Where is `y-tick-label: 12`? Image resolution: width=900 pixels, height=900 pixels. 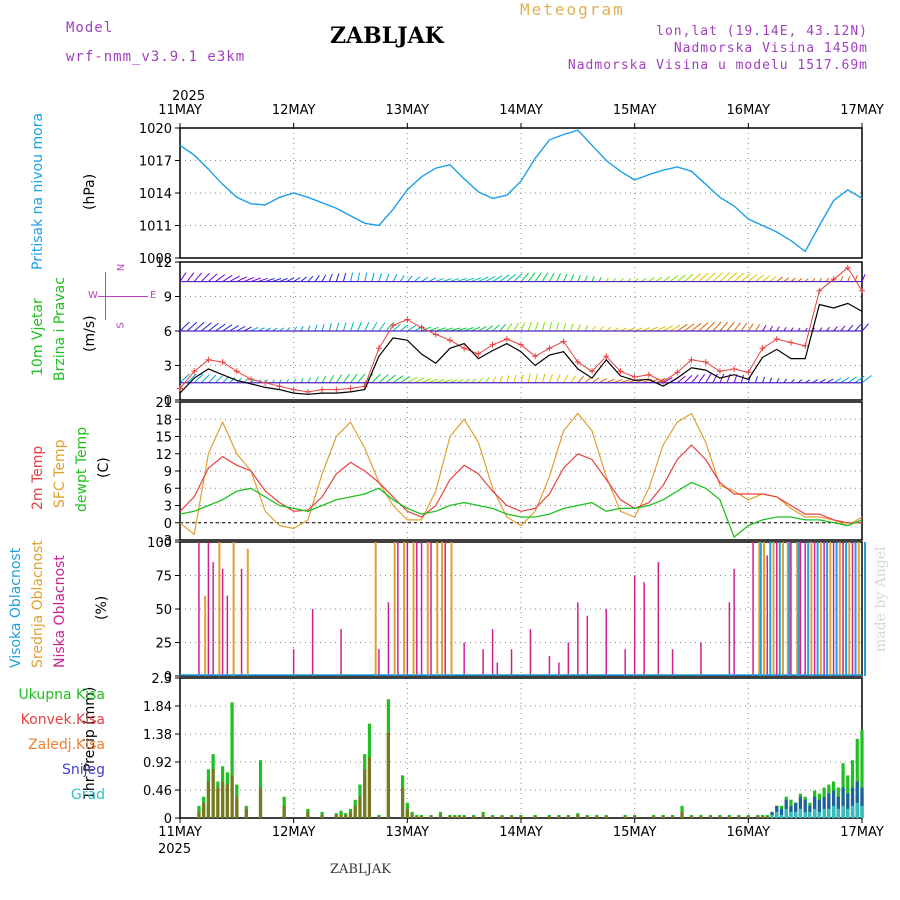
y-tick-label: 12 is located at coordinates (163, 263).